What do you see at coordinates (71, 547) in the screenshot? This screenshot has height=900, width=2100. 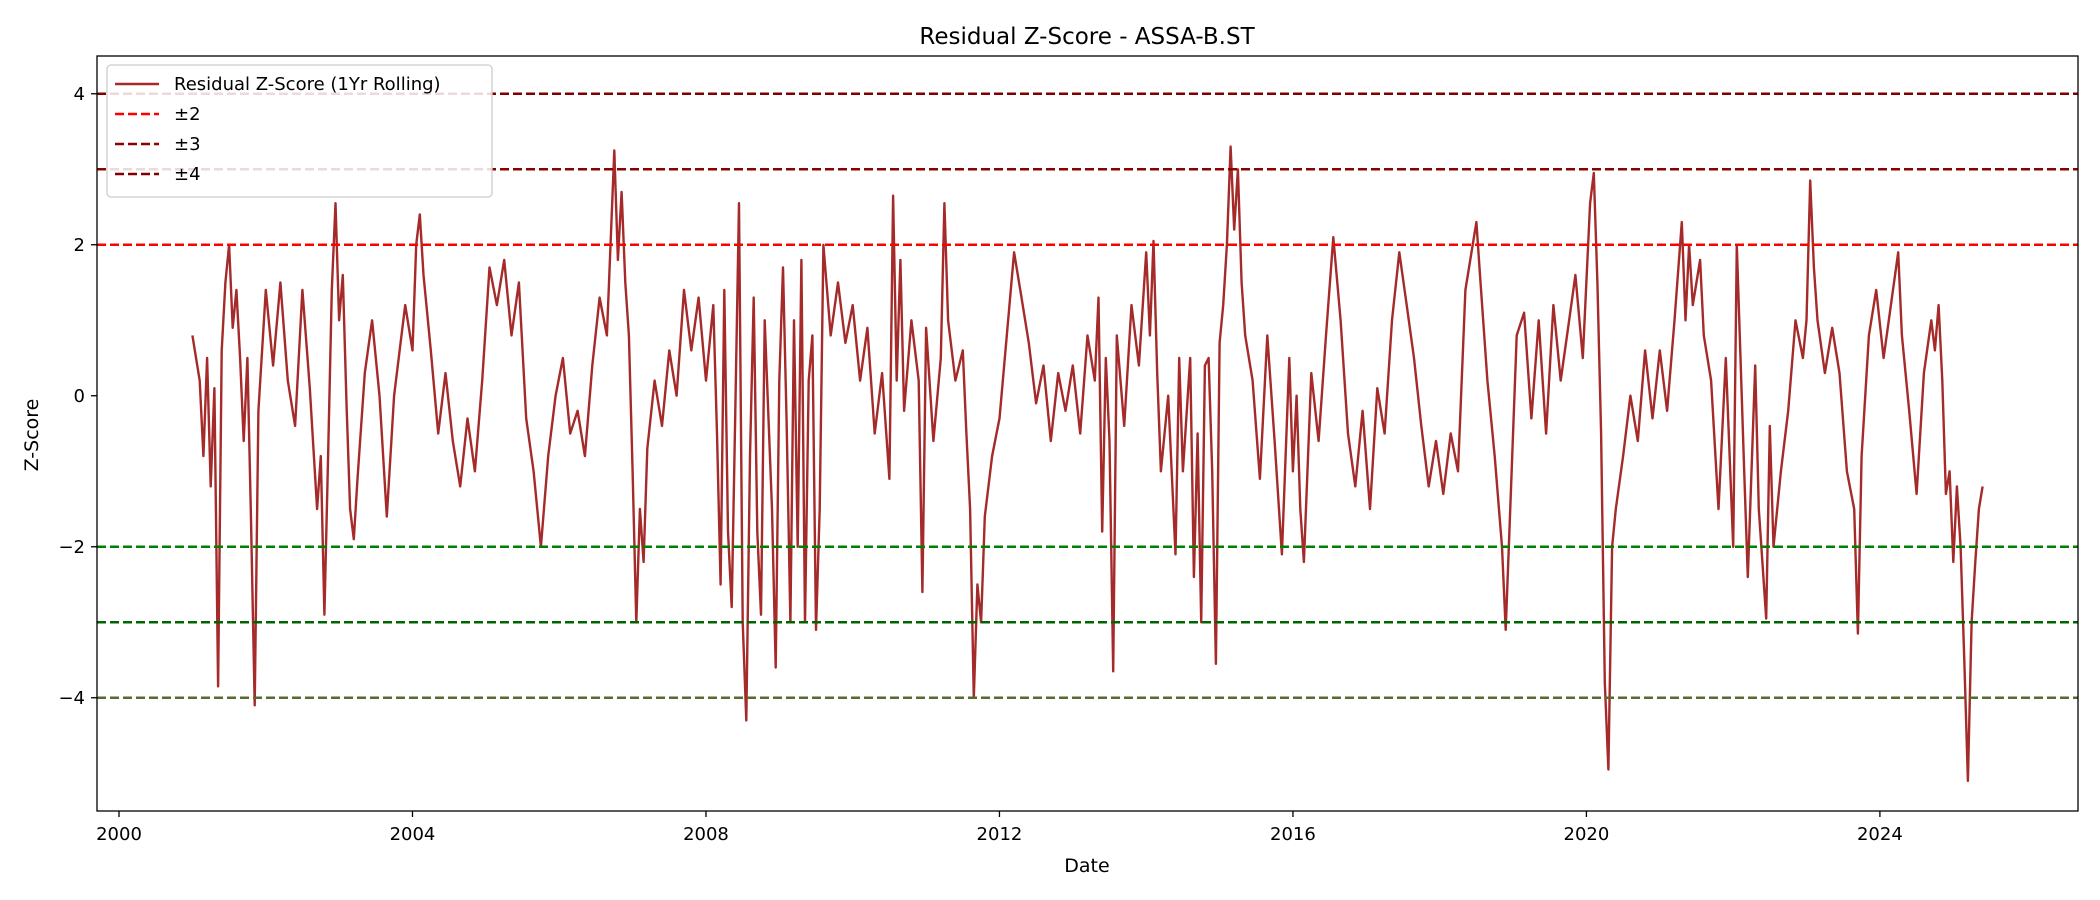 I see `y-tick-label: −2` at bounding box center [71, 547].